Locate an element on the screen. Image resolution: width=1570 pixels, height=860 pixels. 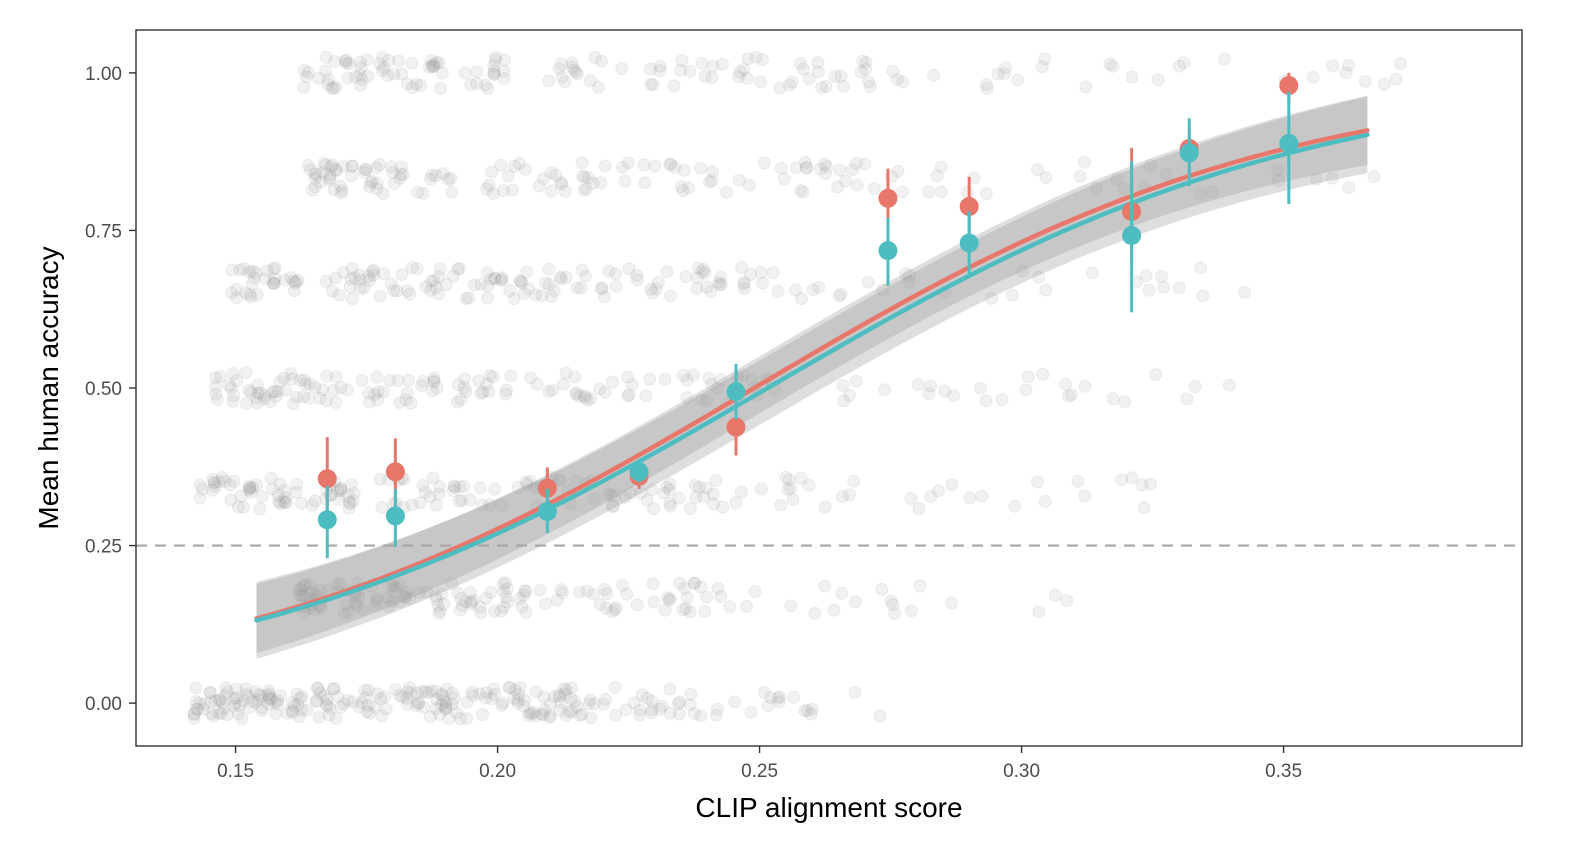
x-axis: 0.15 0.20 0.25 0.30 0.35 is located at coordinates (759, 764).